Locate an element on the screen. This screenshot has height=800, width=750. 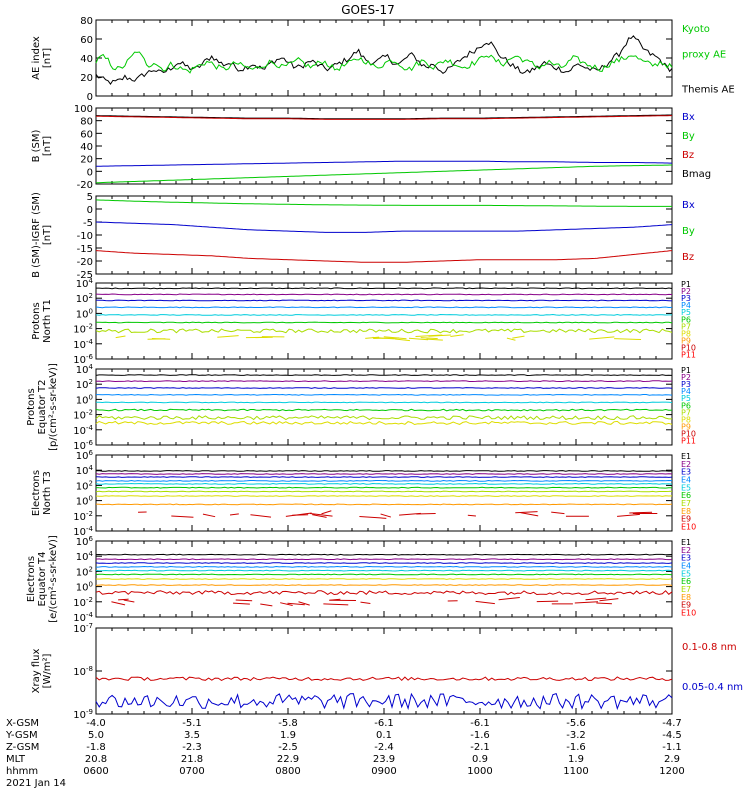
x-axis-value: 1000 is located at coordinates (479, 771).